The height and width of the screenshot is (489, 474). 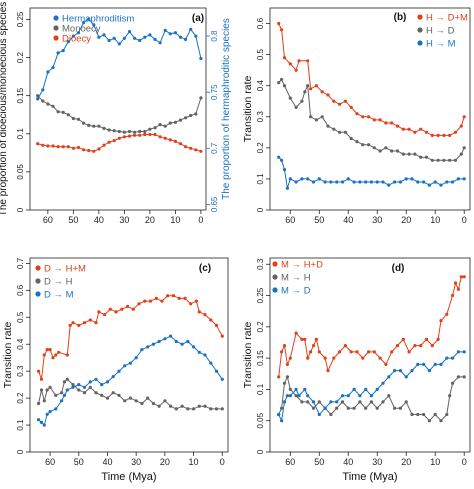 What do you see at coordinates (20, 172) in the screenshot?
I see `y-tick-label: 0.05` at bounding box center [20, 172].